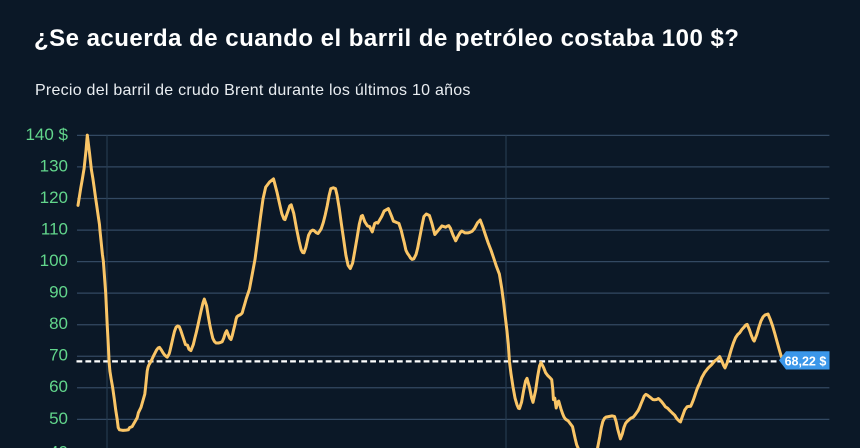 The height and width of the screenshot is (448, 860). Describe the element at coordinates (54, 197) in the screenshot. I see `svg-text: 120` at that location.